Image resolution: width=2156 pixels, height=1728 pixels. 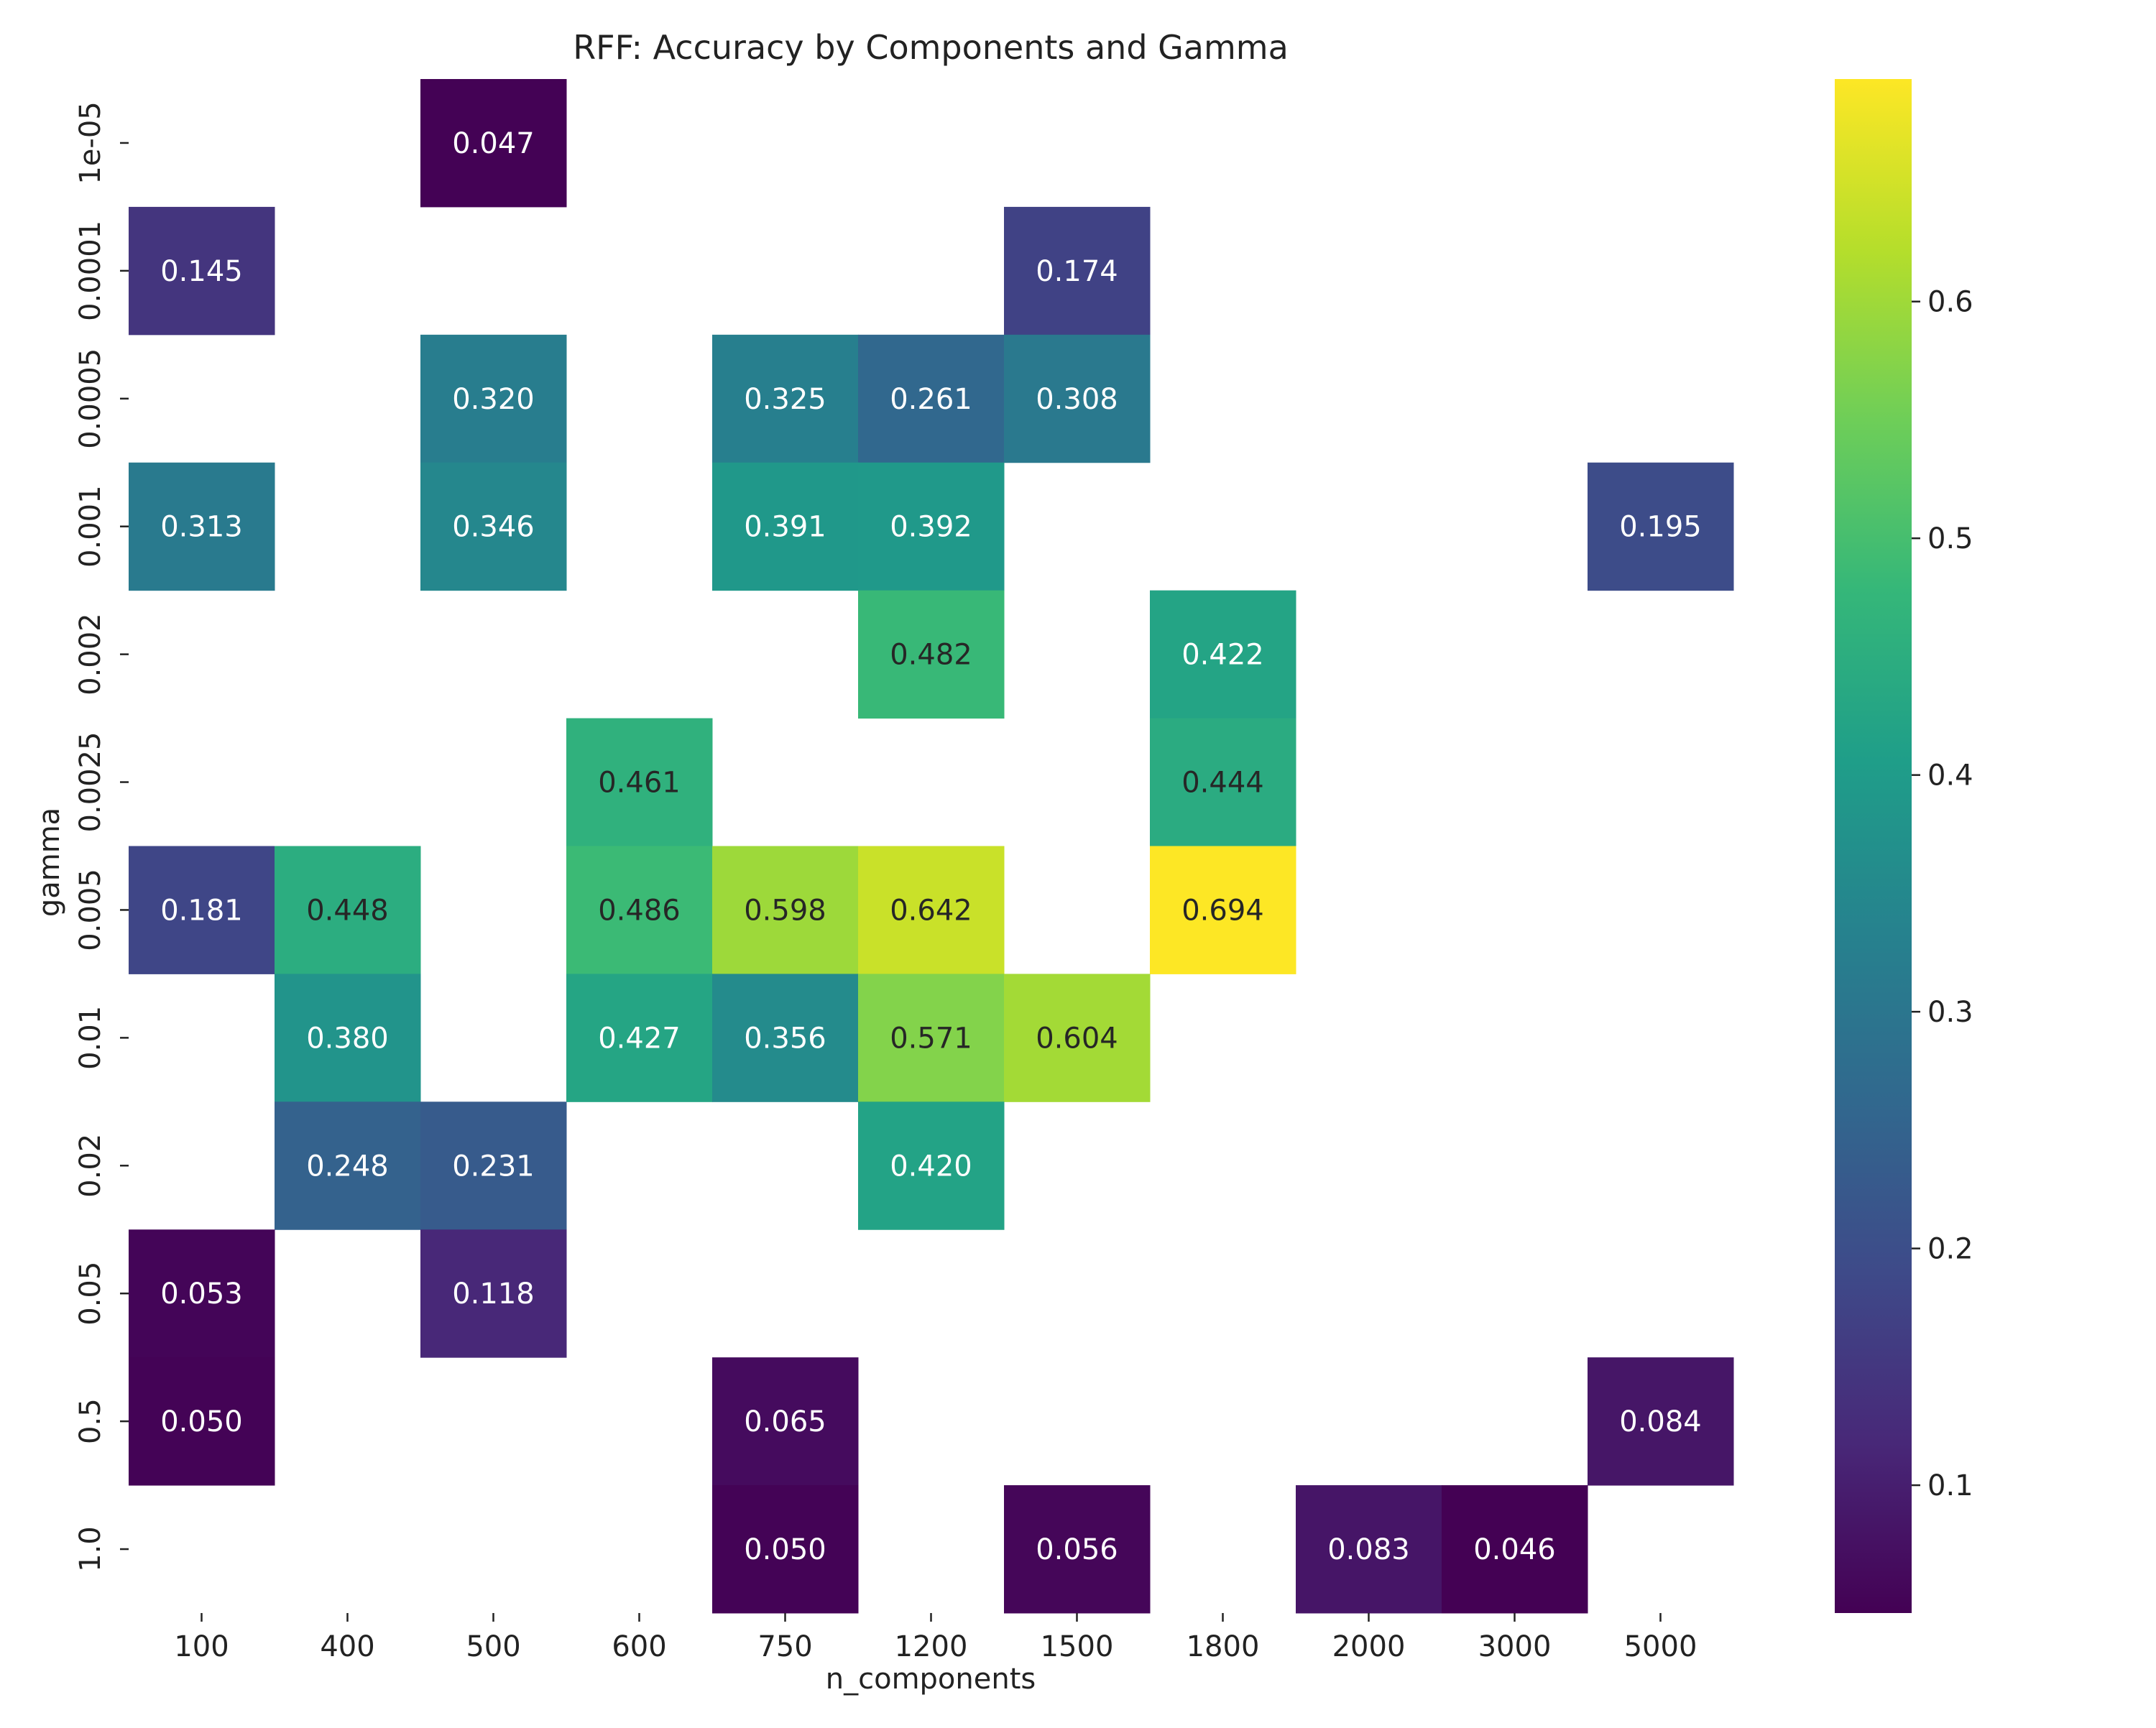 I want to click on cell-value-label: 0.392, so click(x=931, y=527).